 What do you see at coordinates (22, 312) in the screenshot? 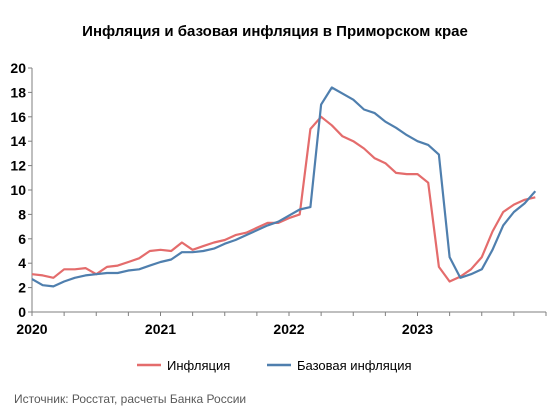
I see `y-tick-label: 0` at bounding box center [22, 312].